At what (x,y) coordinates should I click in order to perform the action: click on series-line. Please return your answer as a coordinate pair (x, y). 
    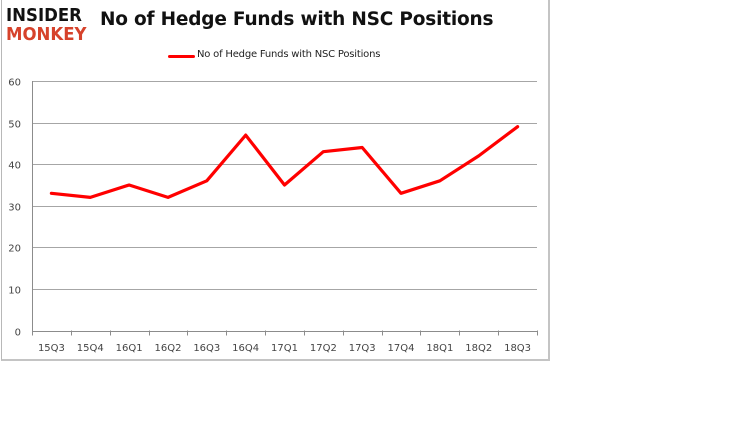
    Looking at the image, I should click on (284, 162).